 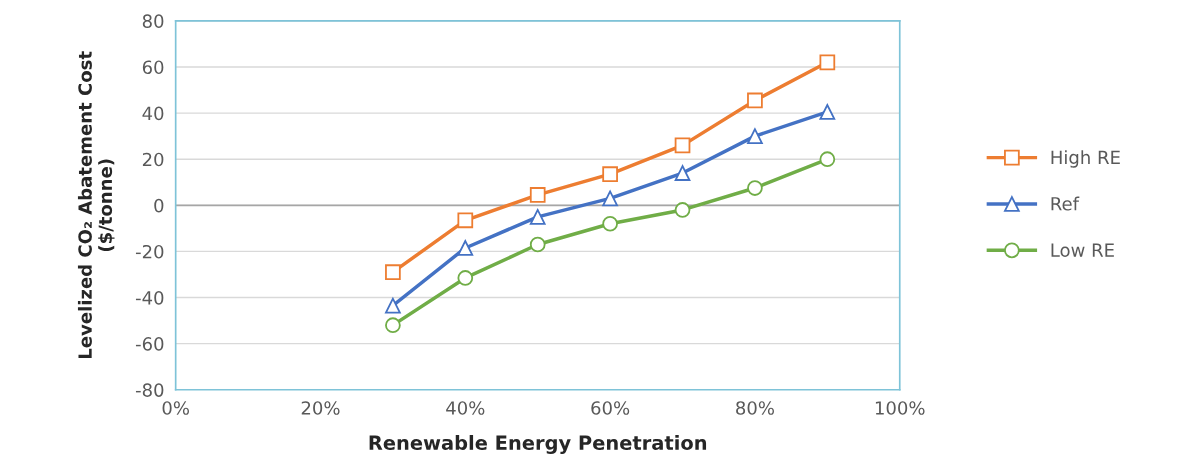 I want to click on y-tick-label: 20, so click(x=153, y=159).